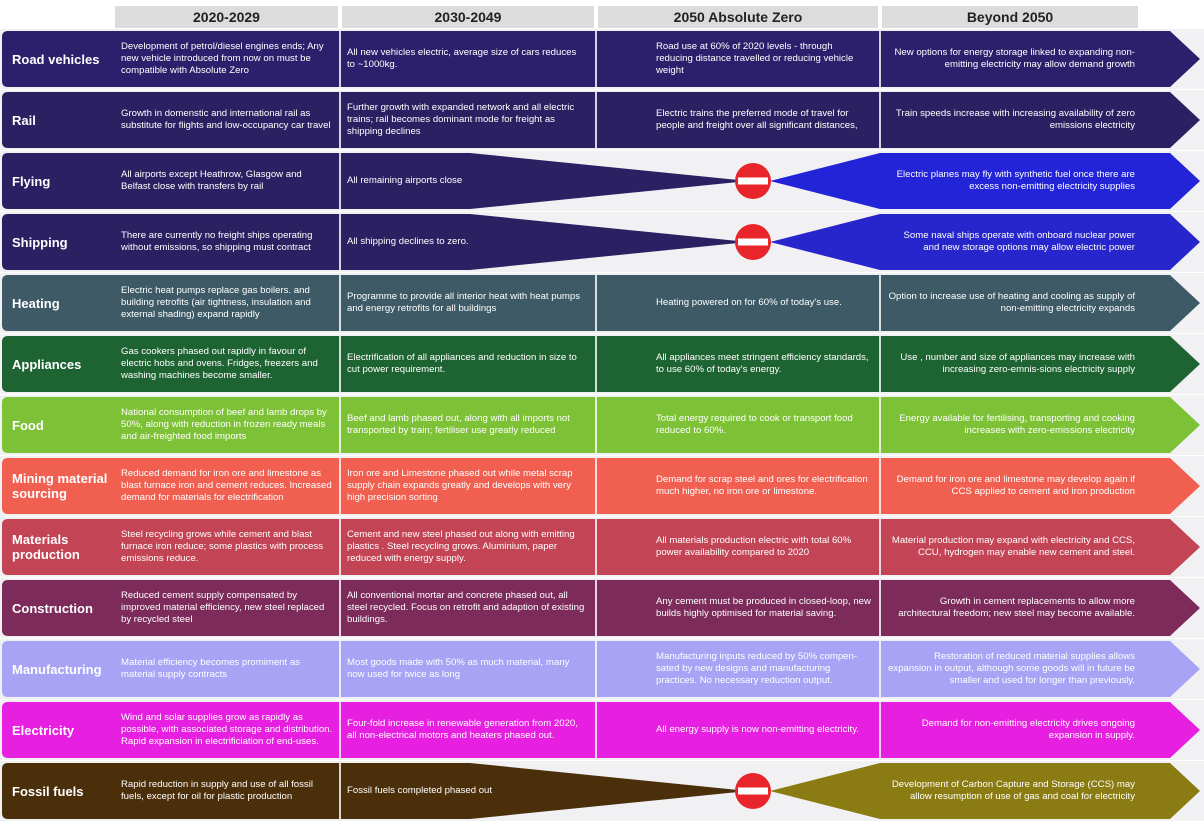 The width and height of the screenshot is (1204, 832). Describe the element at coordinates (57, 669) in the screenshot. I see `row-label: Manufacturing` at that location.